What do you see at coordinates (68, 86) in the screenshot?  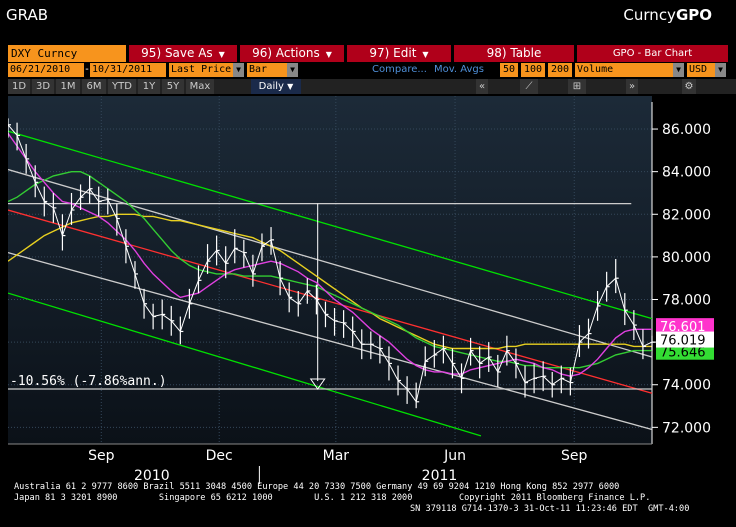 I see `period-1m: 1M` at bounding box center [68, 86].